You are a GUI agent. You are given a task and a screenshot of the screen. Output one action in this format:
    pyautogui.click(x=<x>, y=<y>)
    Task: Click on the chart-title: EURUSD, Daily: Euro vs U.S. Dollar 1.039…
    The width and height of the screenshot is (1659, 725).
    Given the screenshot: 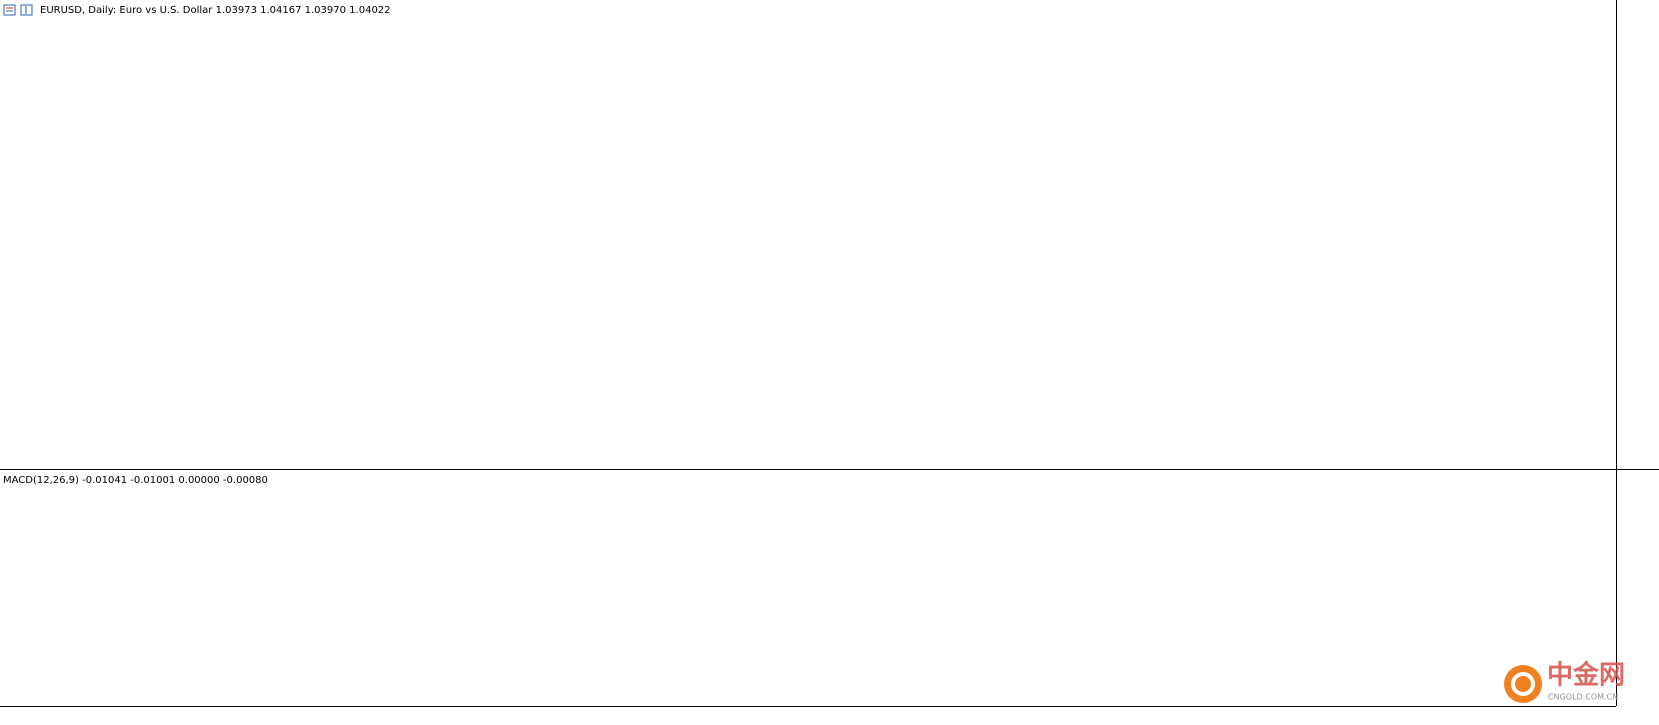 What is the action you would take?
    pyautogui.click(x=215, y=10)
    